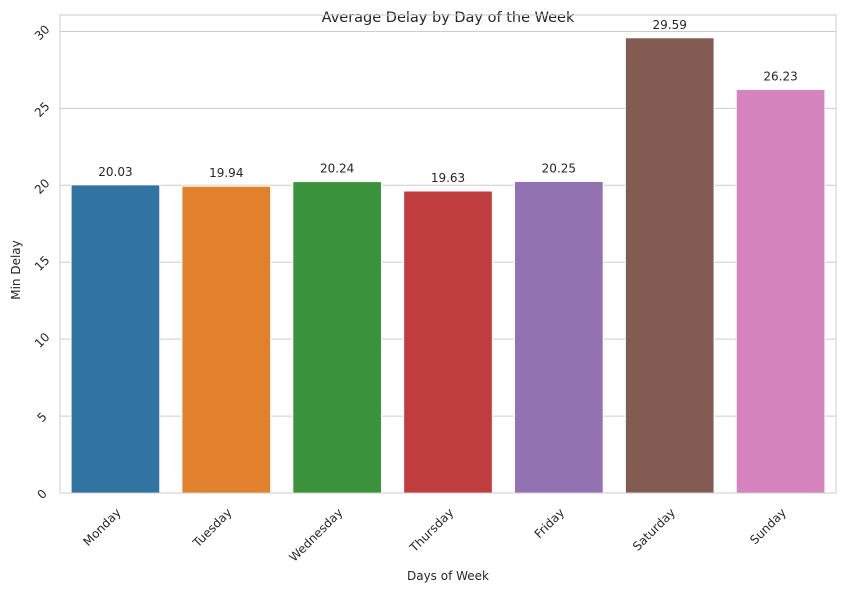 This screenshot has height=593, width=845. What do you see at coordinates (550, 523) in the screenshot?
I see `x-tick-label-friday: Friday` at bounding box center [550, 523].